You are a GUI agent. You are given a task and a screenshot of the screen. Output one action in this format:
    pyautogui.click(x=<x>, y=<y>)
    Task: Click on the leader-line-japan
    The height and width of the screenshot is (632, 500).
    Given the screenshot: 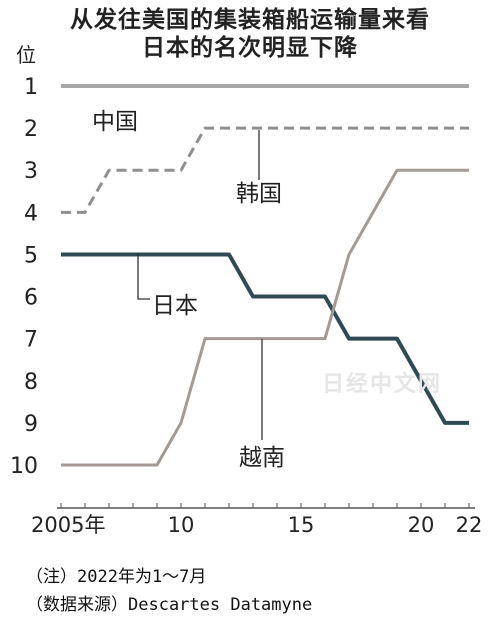 What is the action you would take?
    pyautogui.click(x=143, y=276)
    